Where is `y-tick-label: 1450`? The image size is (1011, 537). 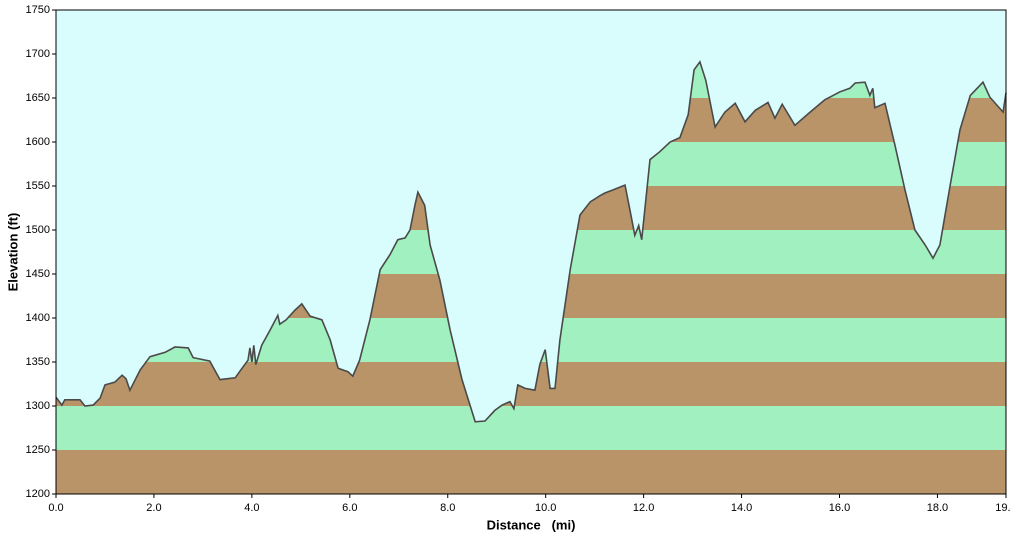 y-tick-label: 1450 is located at coordinates (38, 274).